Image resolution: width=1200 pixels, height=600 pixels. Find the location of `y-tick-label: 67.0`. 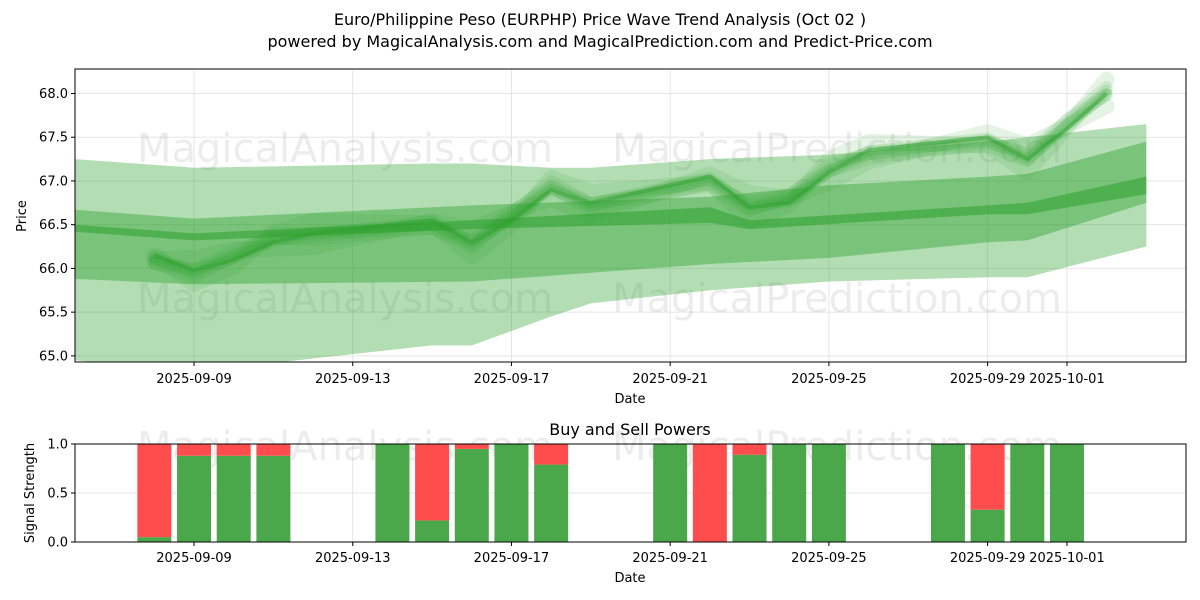

y-tick-label: 67.0 is located at coordinates (53, 181).